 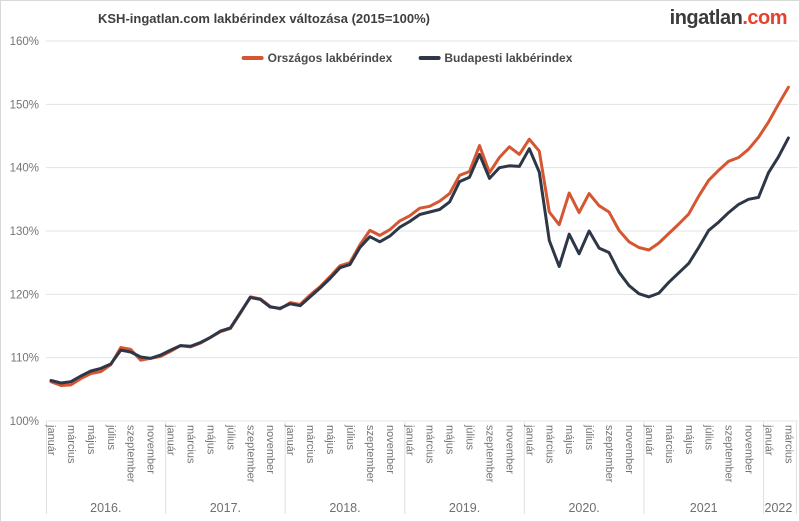 What do you see at coordinates (24, 169) in the screenshot?
I see `y-tick-label: 140%` at bounding box center [24, 169].